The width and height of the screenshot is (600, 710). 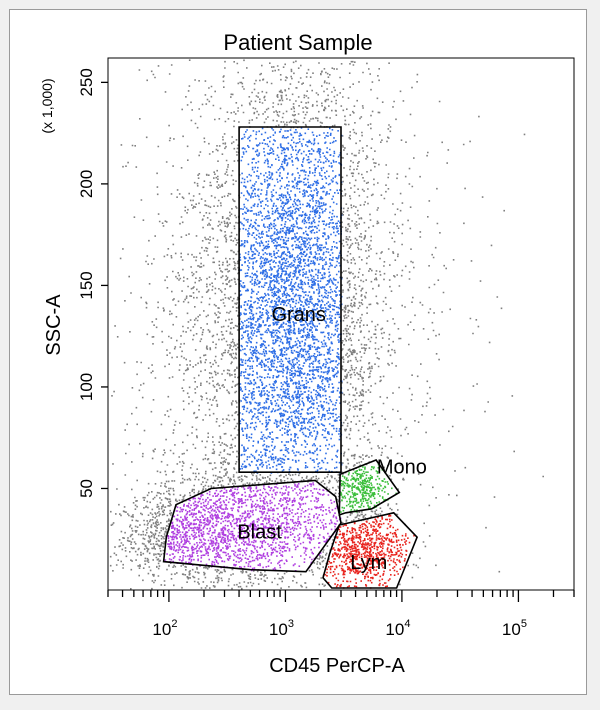 What do you see at coordinates (281, 628) in the screenshot?
I see `x-tick-label: 10³` at bounding box center [281, 628].